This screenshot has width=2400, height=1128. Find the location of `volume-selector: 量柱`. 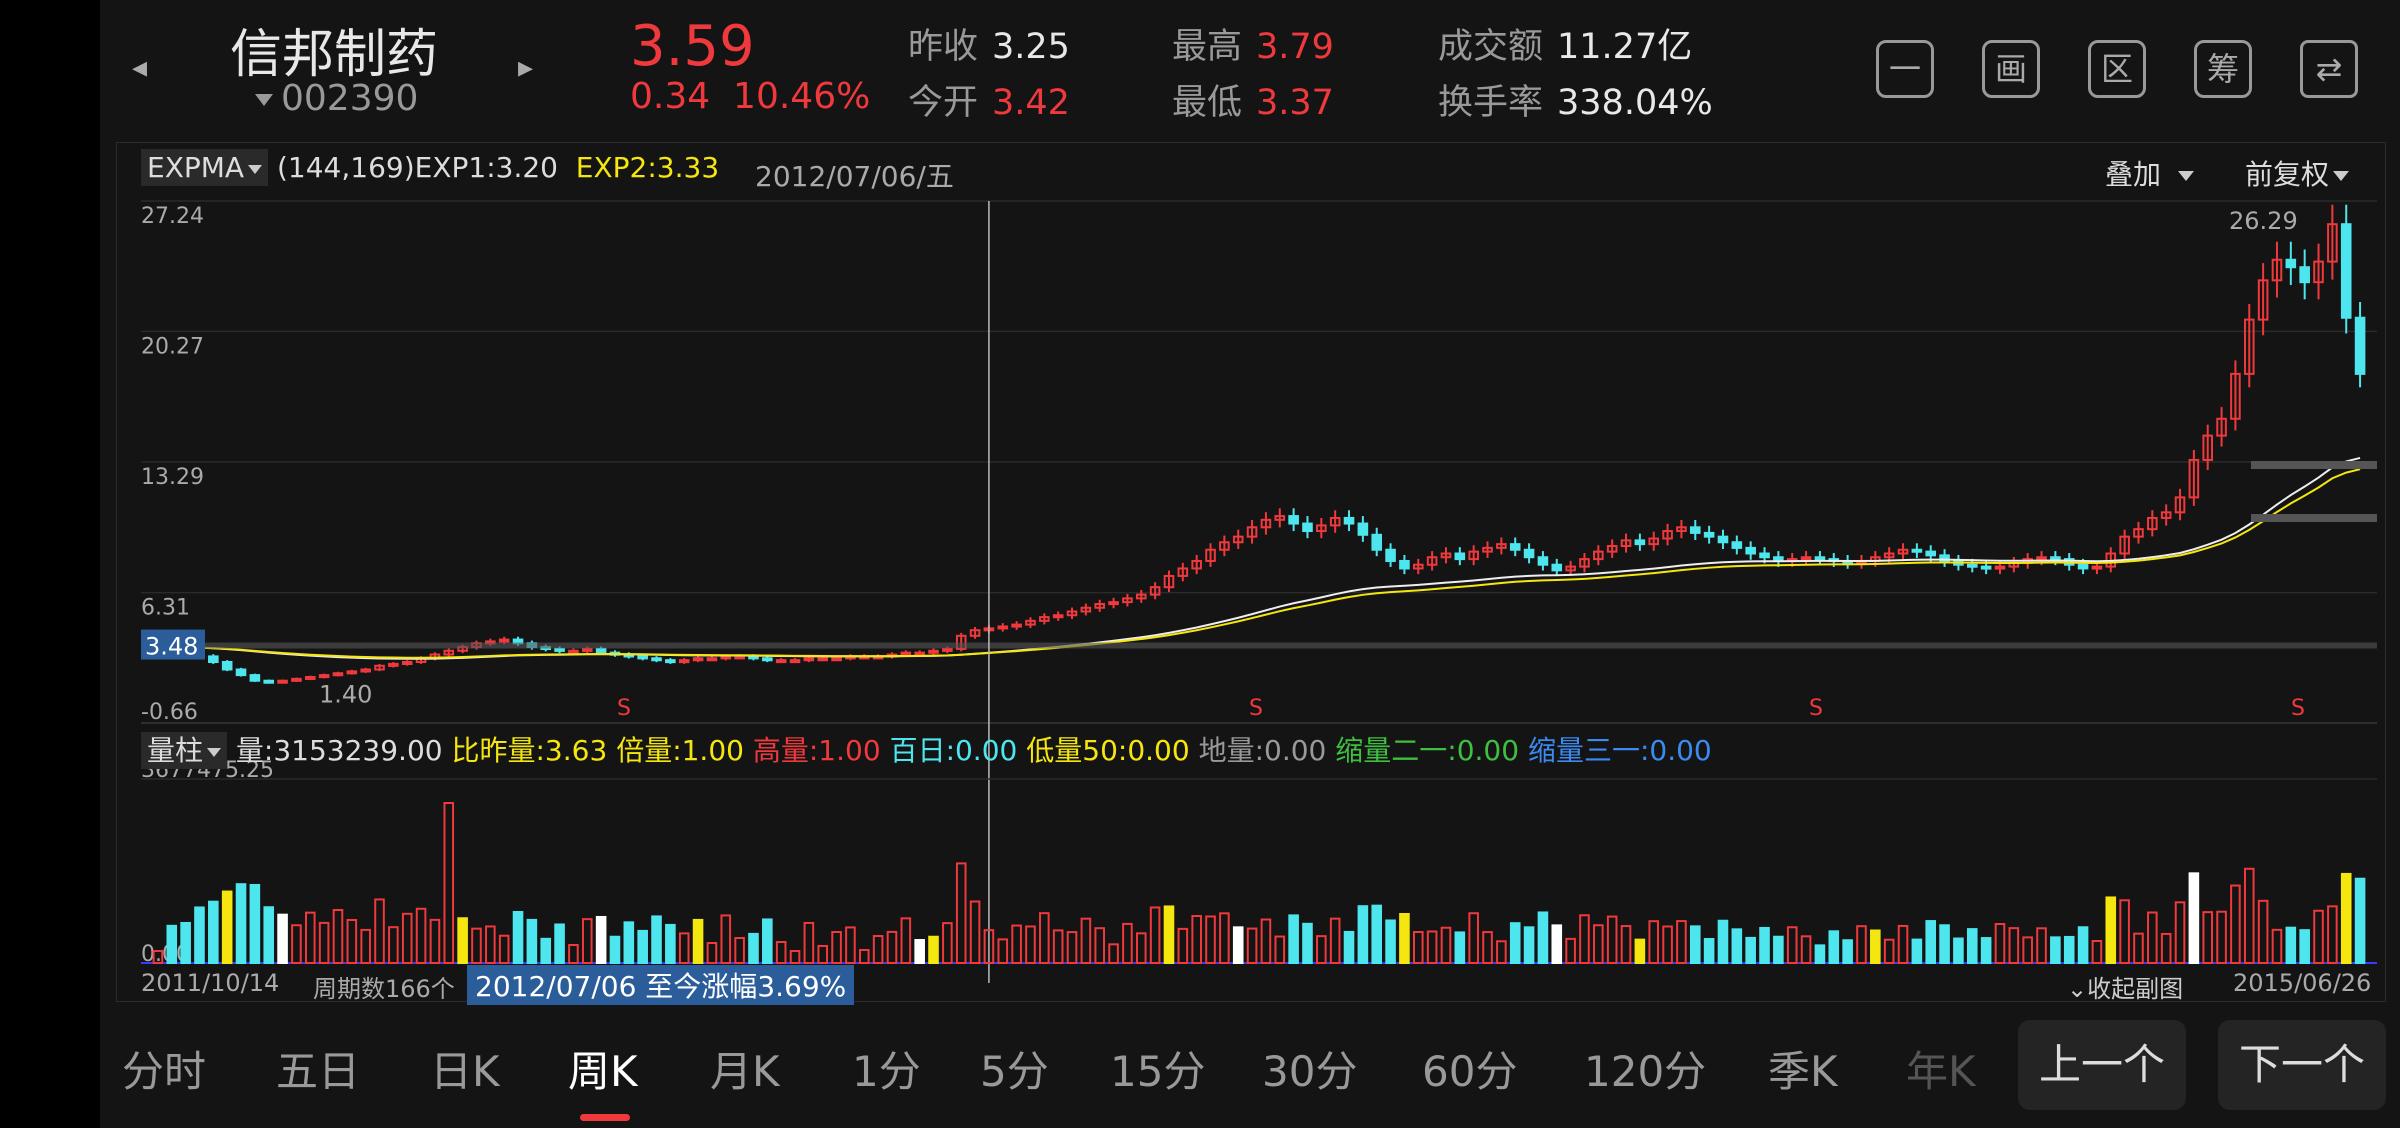

volume-selector: 量柱 is located at coordinates (184, 750).